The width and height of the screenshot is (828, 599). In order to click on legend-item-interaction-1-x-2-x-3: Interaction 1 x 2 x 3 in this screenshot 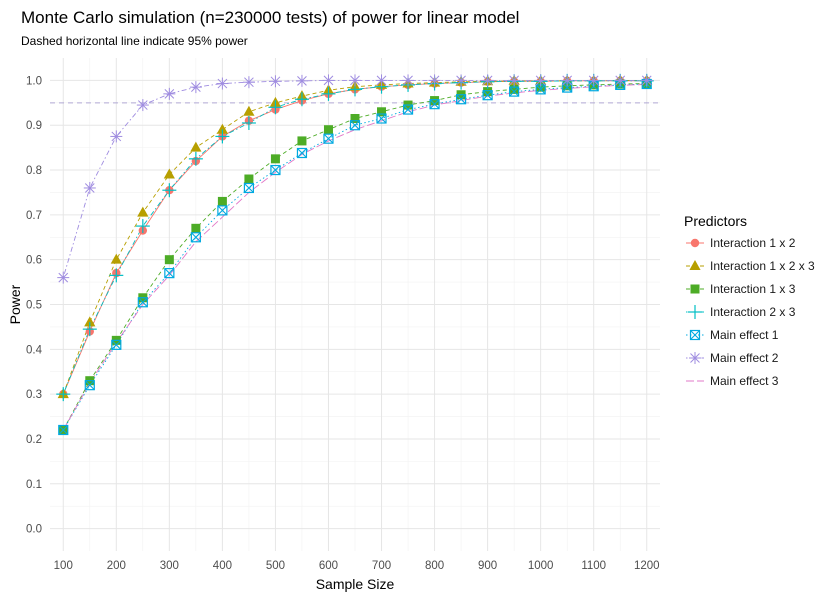, I will do `click(750, 266)`.